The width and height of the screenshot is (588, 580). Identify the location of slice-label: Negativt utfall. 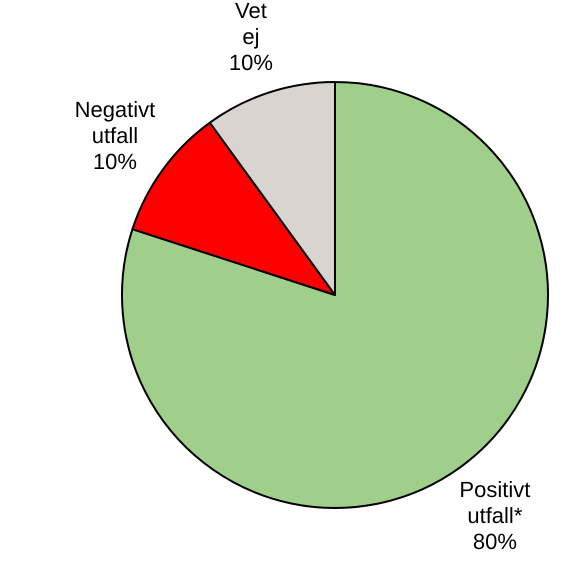
(115, 122).